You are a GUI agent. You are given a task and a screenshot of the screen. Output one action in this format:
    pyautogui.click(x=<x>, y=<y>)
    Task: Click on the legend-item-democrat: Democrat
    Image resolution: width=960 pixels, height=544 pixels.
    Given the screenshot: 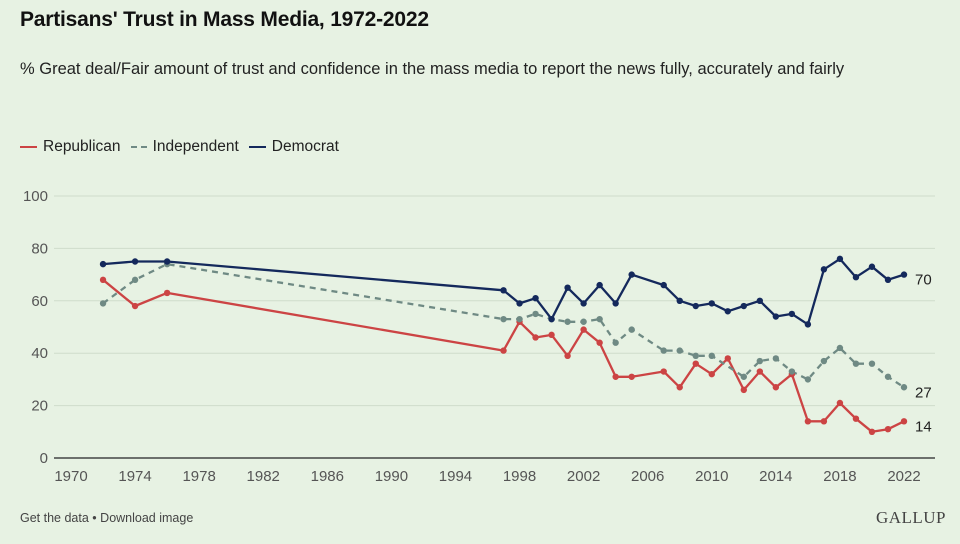 What is the action you would take?
    pyautogui.click(x=293, y=147)
    